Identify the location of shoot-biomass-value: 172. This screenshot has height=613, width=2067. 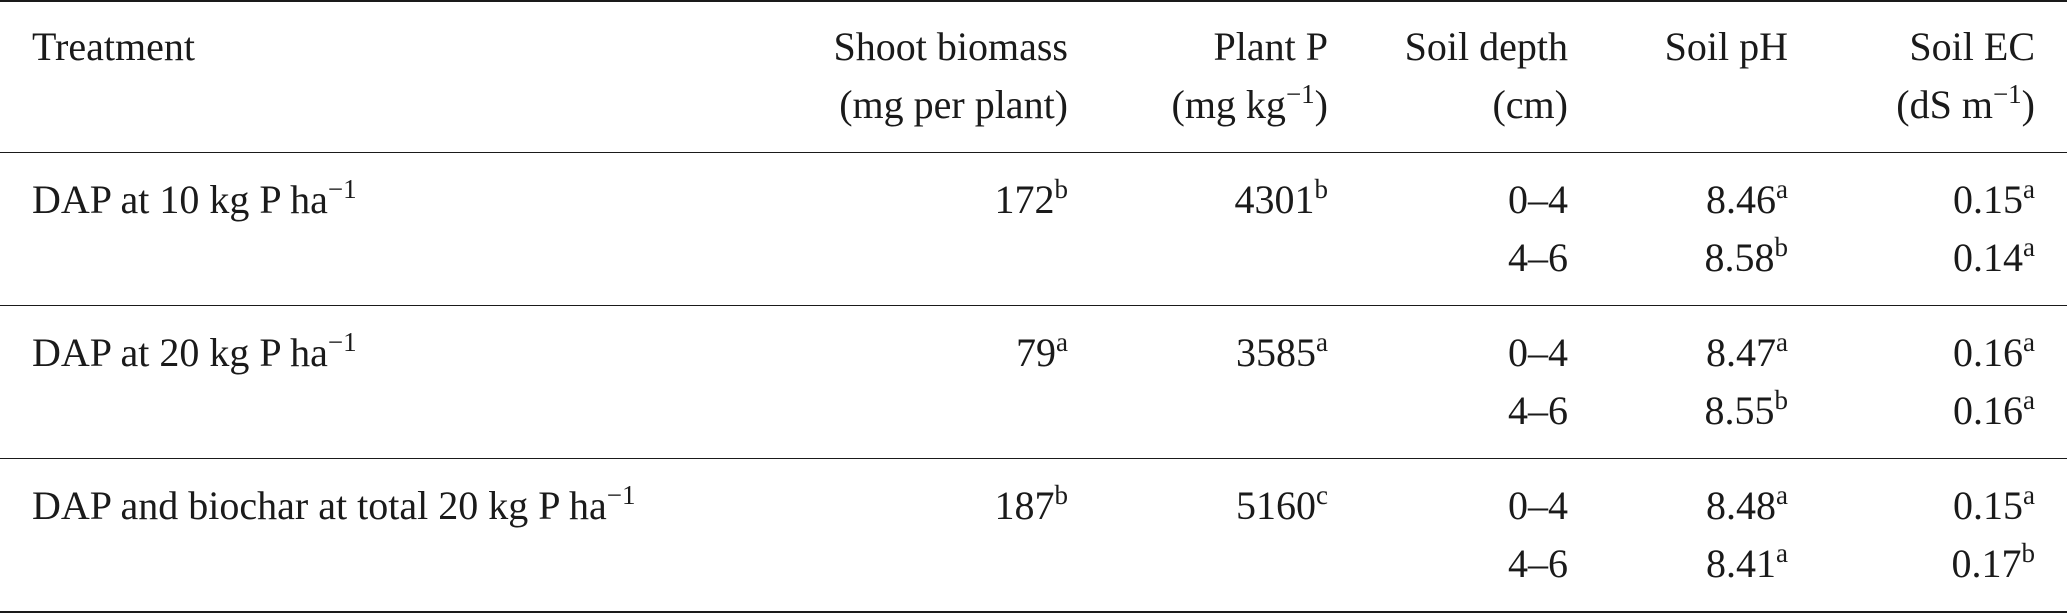
(1024, 199).